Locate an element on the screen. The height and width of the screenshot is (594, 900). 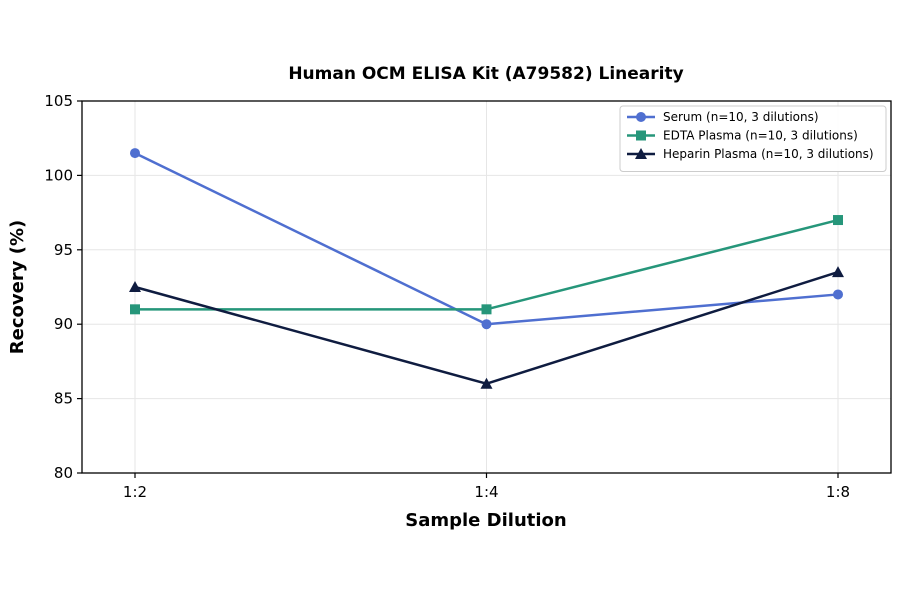
legend-label: Serum (n=10, 3 dilutions) is located at coordinates (741, 117).